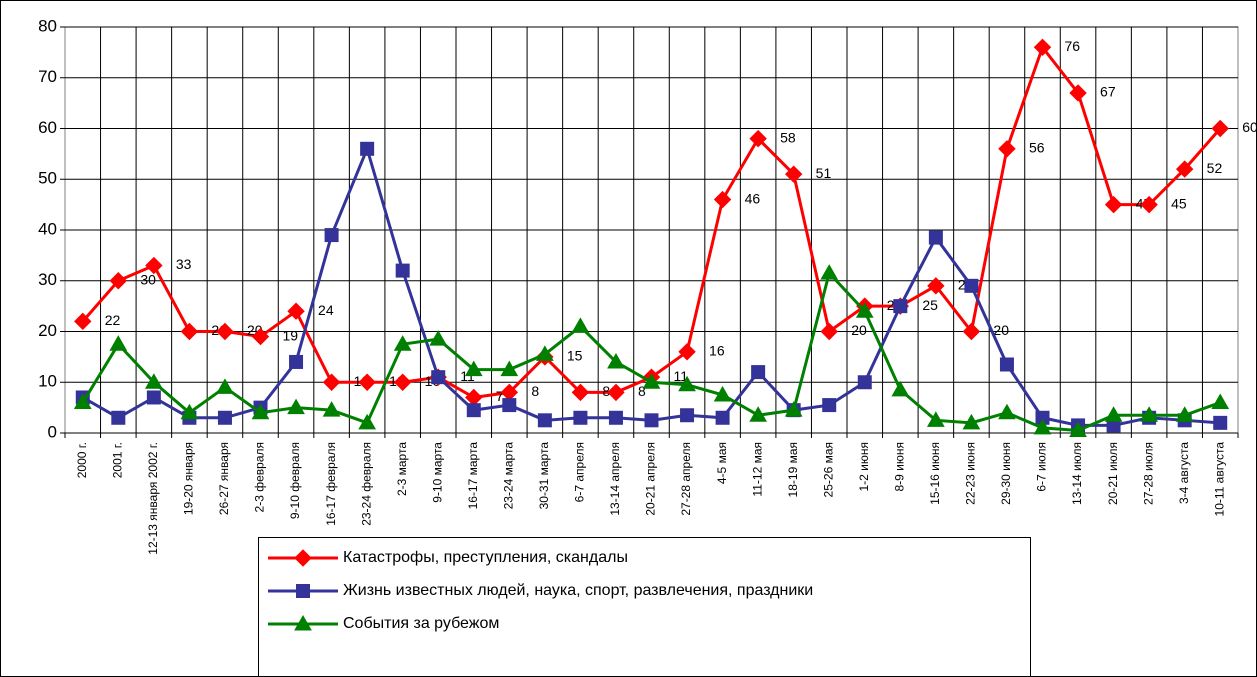  Describe the element at coordinates (326, 310) in the screenshot. I see `data-label: 24` at that location.